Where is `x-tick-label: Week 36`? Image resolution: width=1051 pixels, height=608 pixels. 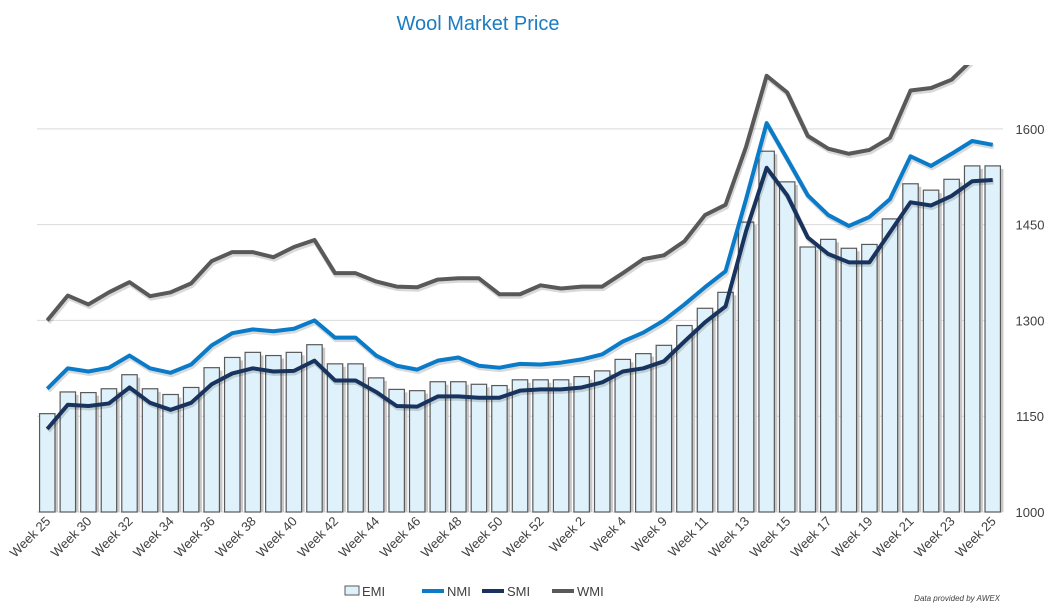 x-tick-label: Week 36 is located at coordinates (194, 537).